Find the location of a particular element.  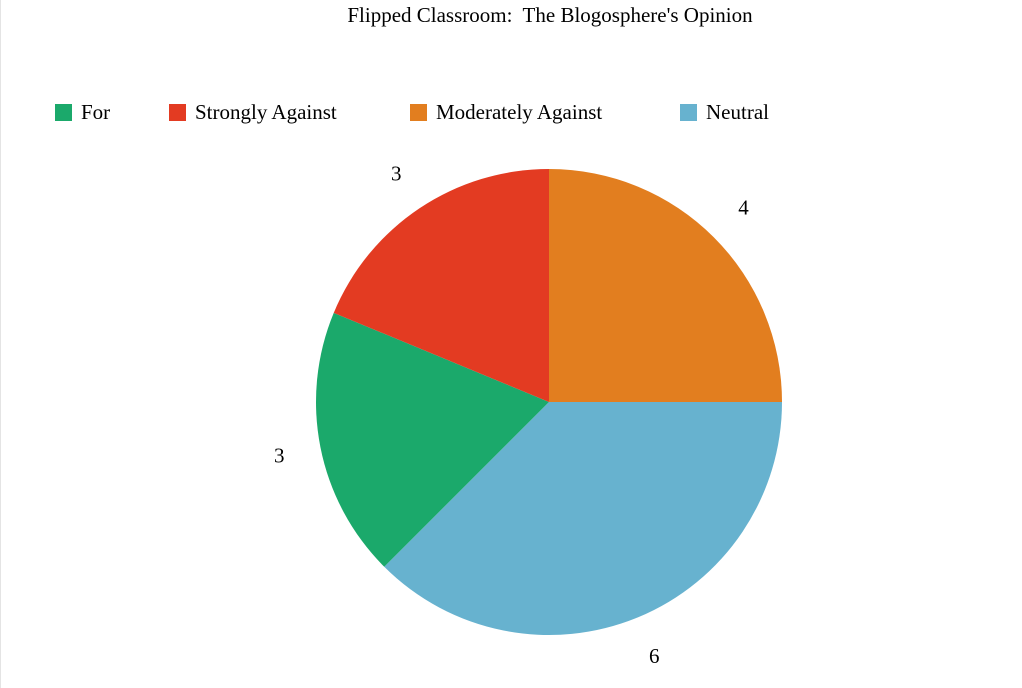

legend-swatch-moderately-against is located at coordinates (418, 112).